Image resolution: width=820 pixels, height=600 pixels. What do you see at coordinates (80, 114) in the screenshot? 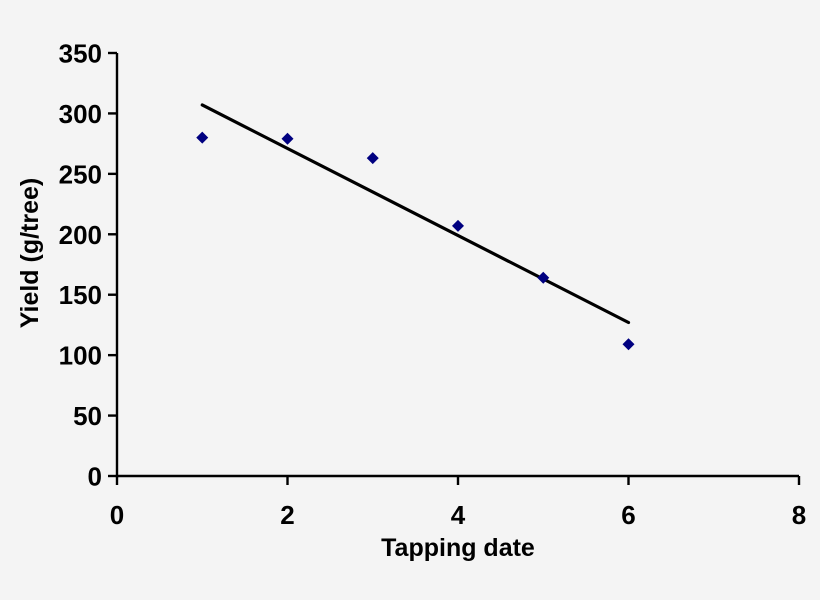
I see `y-tick-label: 300` at bounding box center [80, 114].